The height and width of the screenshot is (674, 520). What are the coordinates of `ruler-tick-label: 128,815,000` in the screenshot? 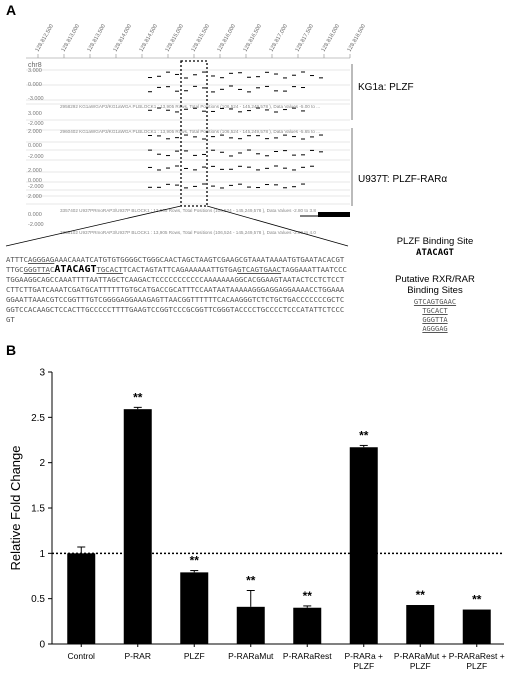 It's located at (175, 38).